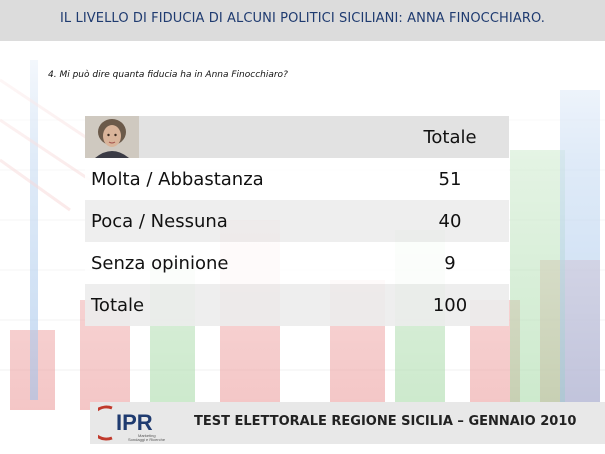 The height and width of the screenshot is (454, 605). What do you see at coordinates (450, 221) in the screenshot?
I see `row-value: 40` at bounding box center [450, 221].